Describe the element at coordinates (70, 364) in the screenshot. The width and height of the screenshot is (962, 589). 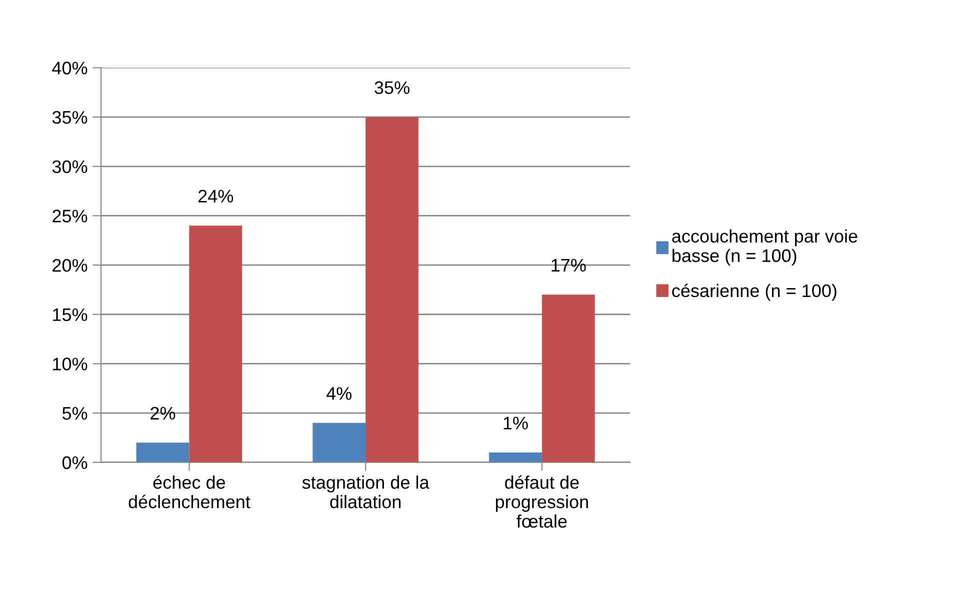
I see `y-tick-label: 10%` at that location.